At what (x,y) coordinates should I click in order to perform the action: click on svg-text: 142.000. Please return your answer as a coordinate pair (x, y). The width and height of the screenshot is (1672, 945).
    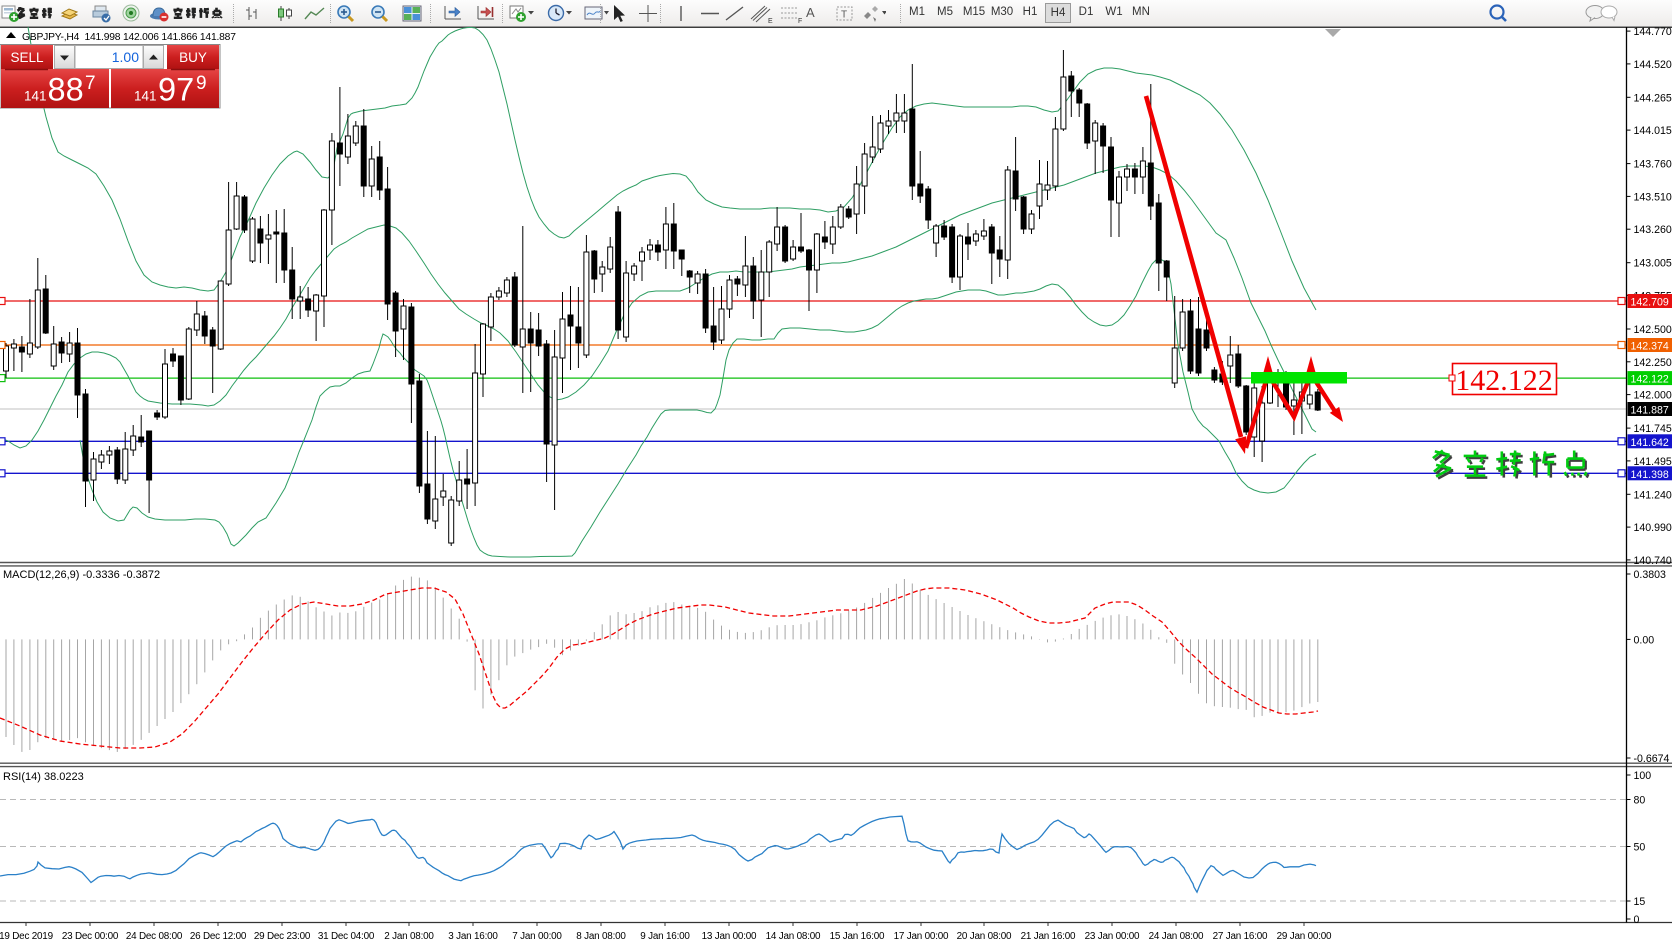
    Looking at the image, I should click on (1653, 396).